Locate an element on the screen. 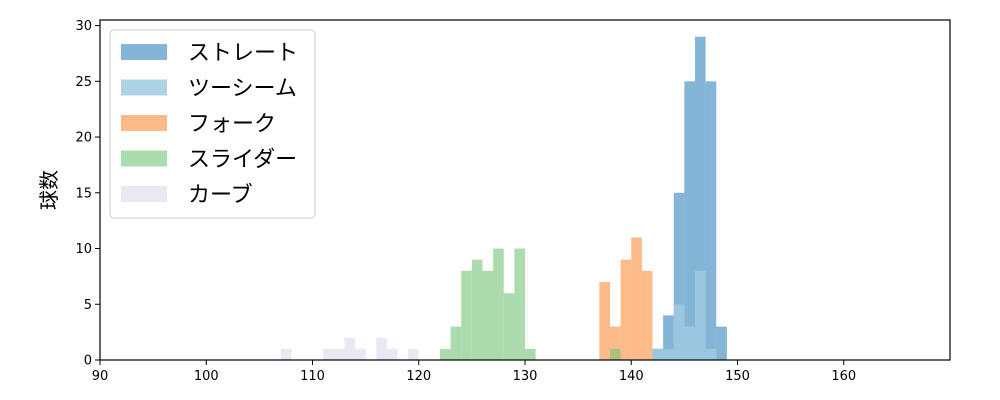 This screenshot has height=400, width=1000. x-tick-label-0: 90 is located at coordinates (100, 376).